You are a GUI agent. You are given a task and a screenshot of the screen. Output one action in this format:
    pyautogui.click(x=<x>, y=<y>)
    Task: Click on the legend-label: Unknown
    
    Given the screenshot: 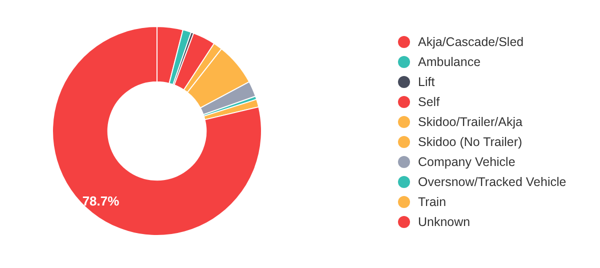 What is the action you would take?
    pyautogui.click(x=444, y=222)
    